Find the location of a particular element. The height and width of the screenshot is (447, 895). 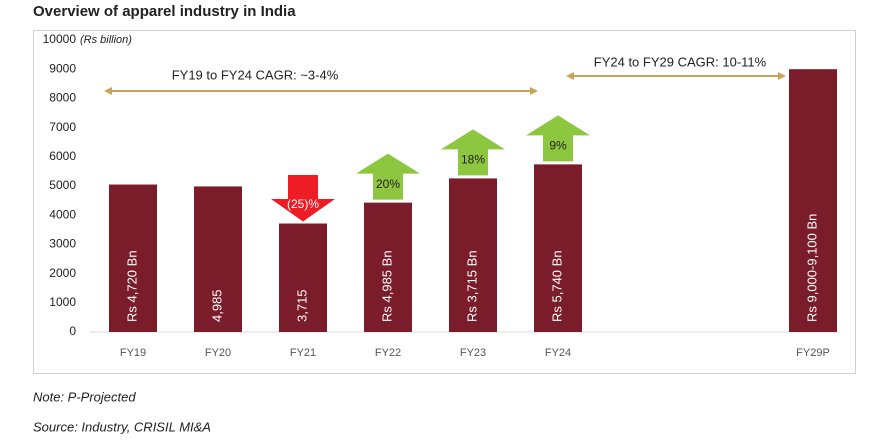

chart-title: Overview of apparel industry in India is located at coordinates (164, 11).